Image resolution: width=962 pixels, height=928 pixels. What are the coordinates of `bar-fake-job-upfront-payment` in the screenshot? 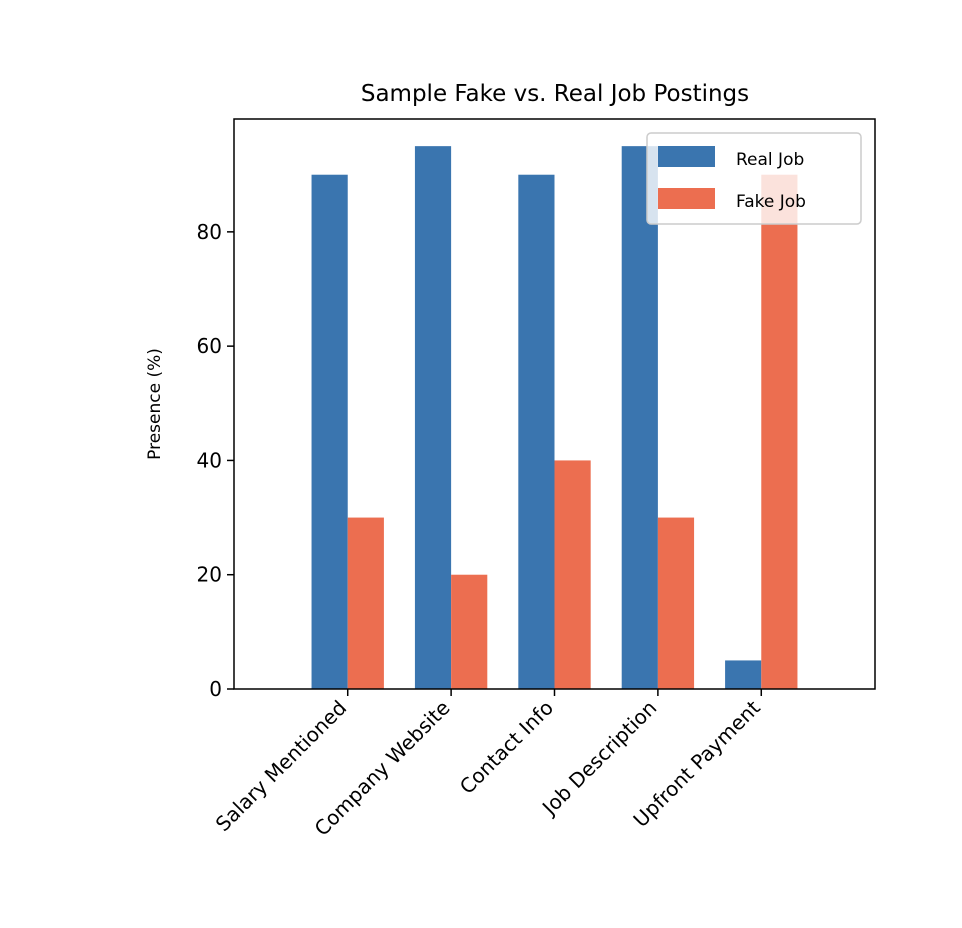 It's located at (779, 431).